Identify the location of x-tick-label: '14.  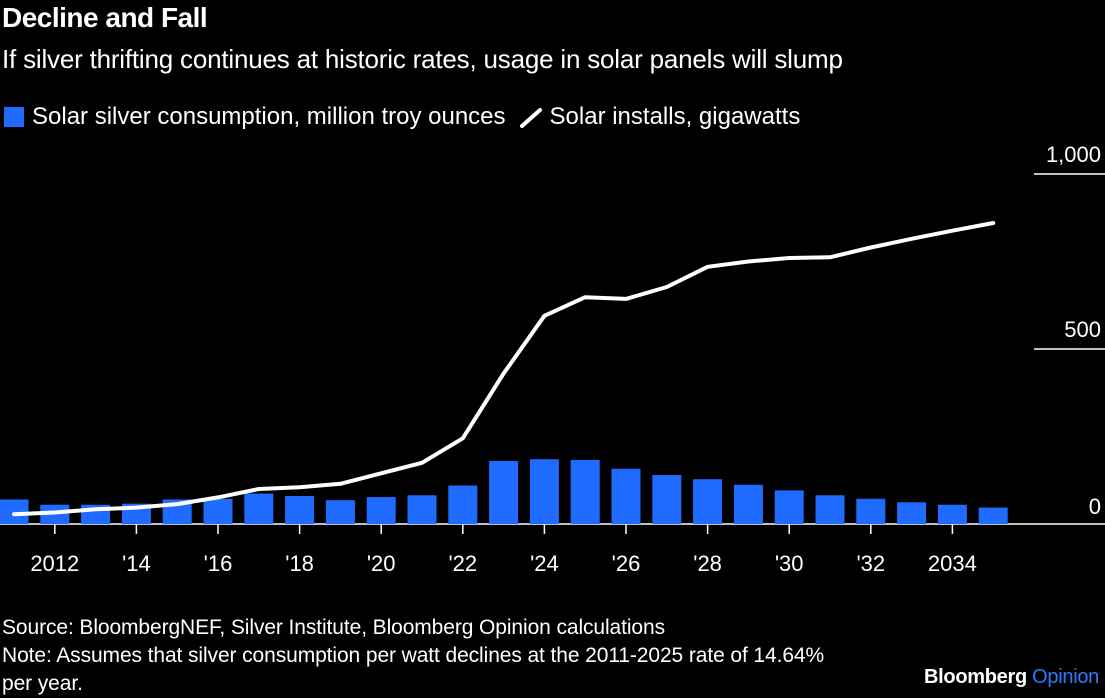
(136, 563).